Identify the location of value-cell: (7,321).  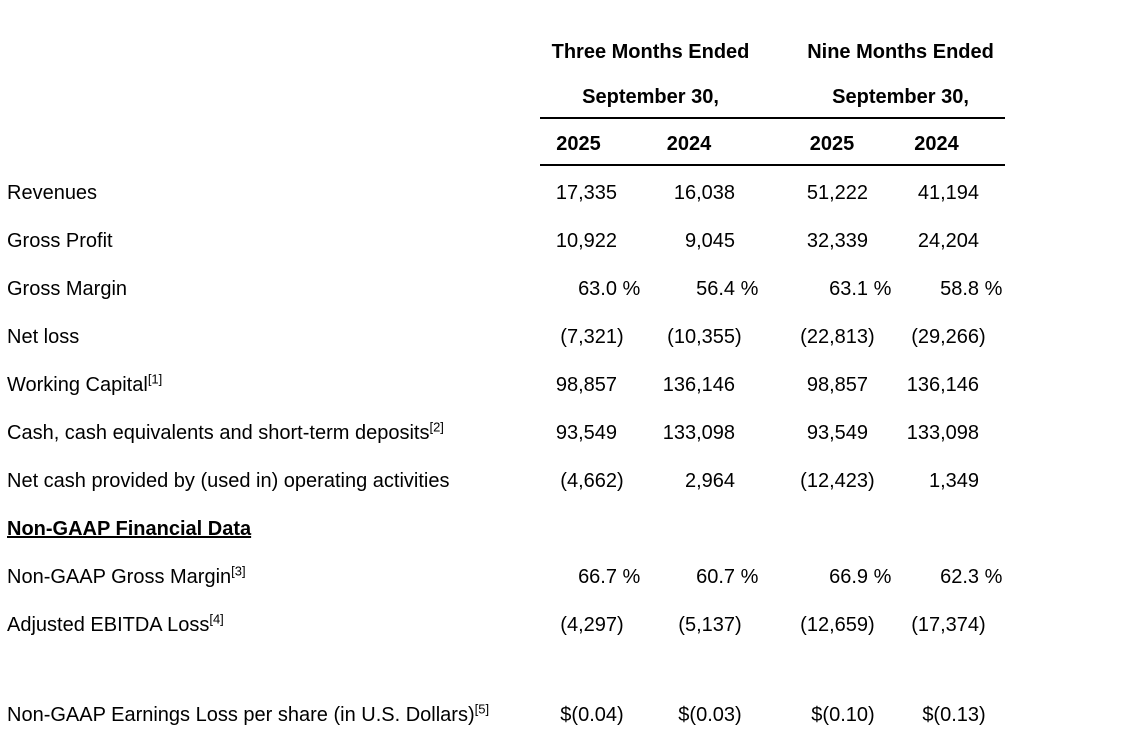
(592, 337).